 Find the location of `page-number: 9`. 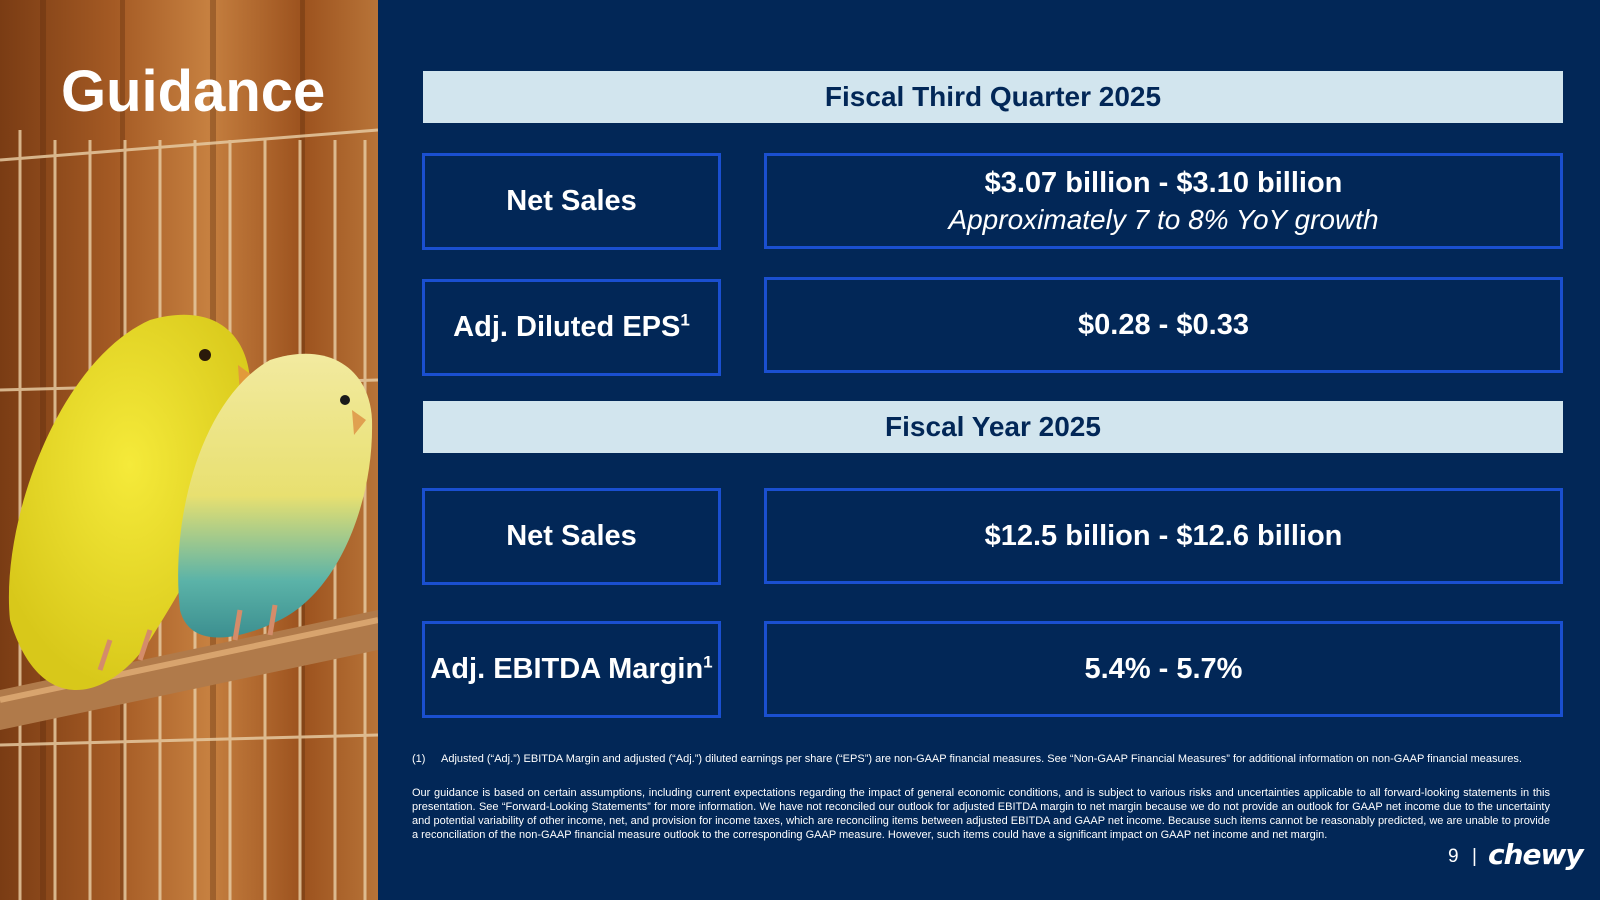

page-number: 9 is located at coordinates (1453, 856).